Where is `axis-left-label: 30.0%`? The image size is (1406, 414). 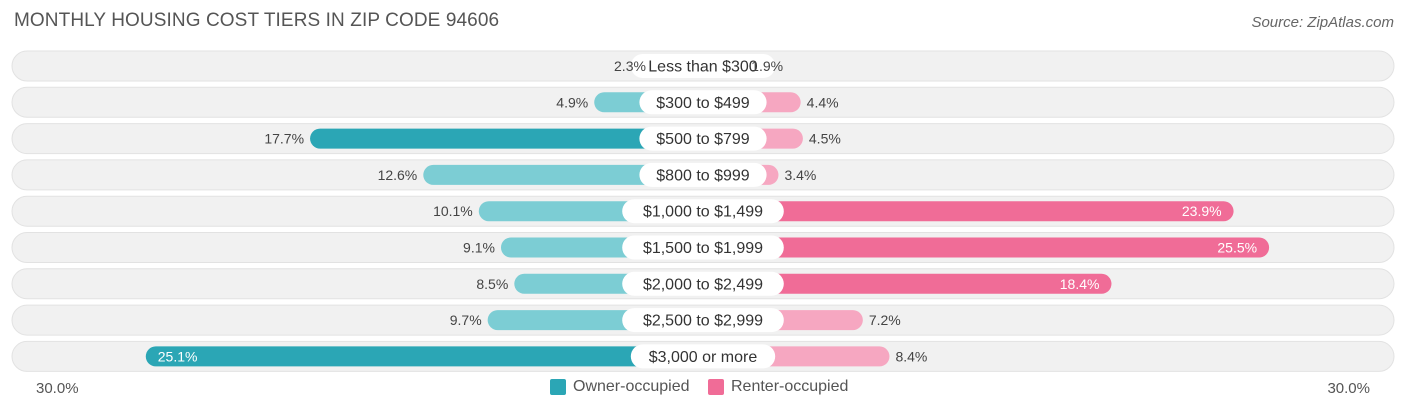 axis-left-label: 30.0% is located at coordinates (57, 388).